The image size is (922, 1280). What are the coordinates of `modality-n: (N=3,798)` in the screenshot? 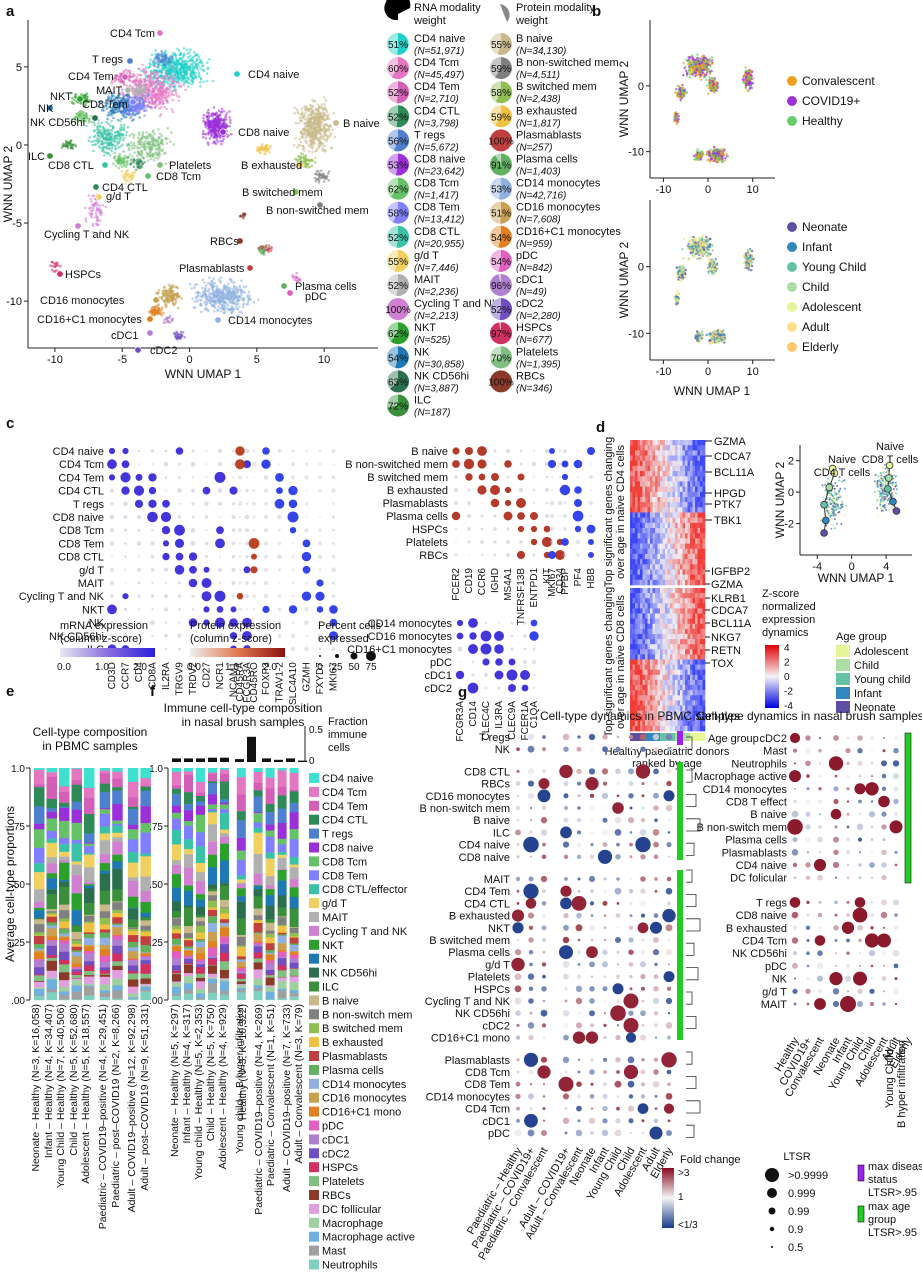 It's located at (436, 123).